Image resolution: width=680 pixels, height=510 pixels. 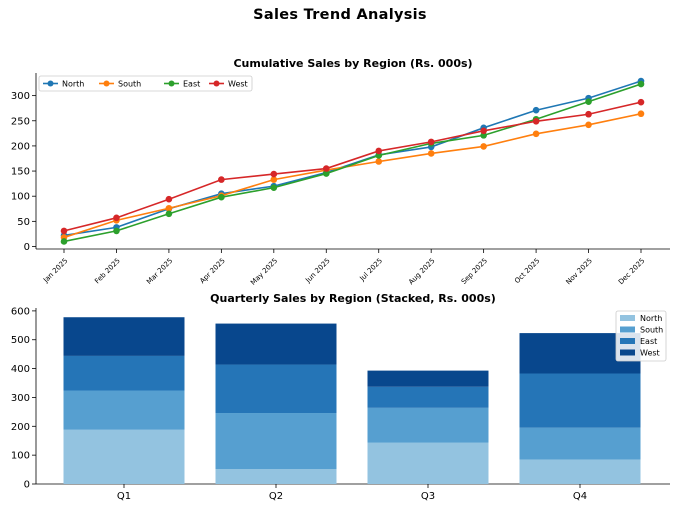 What do you see at coordinates (627, 318) in the screenshot?
I see `legend-swatch-north` at bounding box center [627, 318].